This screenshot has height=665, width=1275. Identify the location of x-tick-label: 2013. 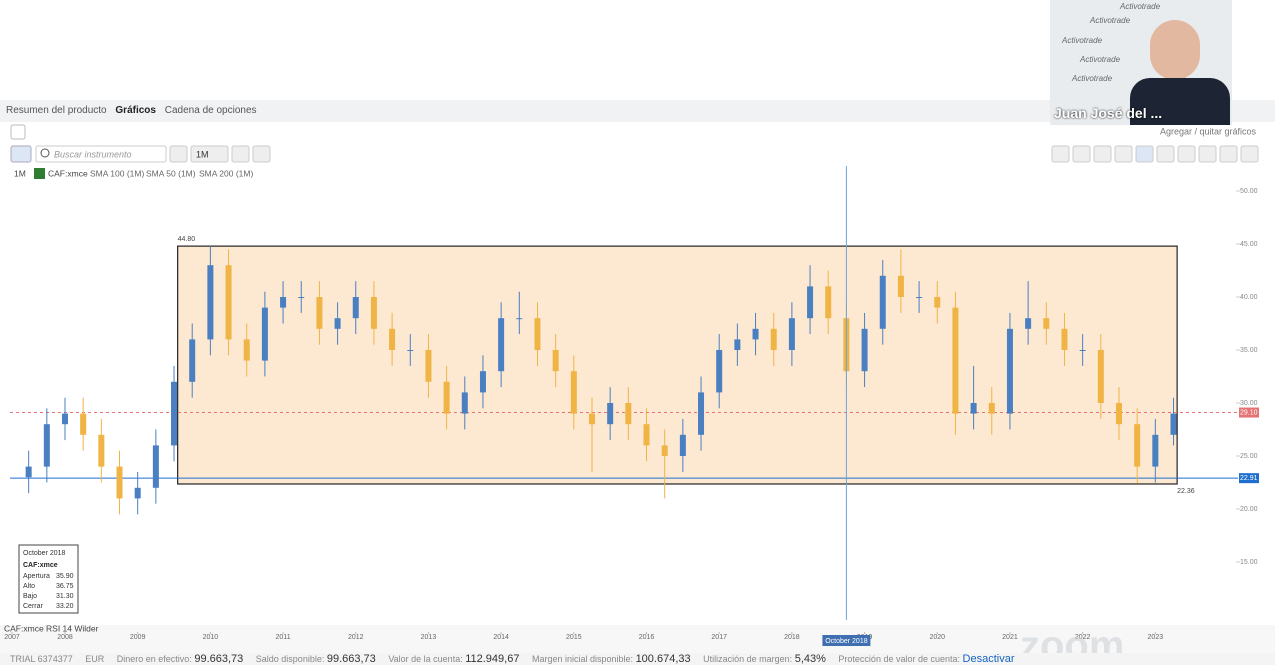
(429, 637).